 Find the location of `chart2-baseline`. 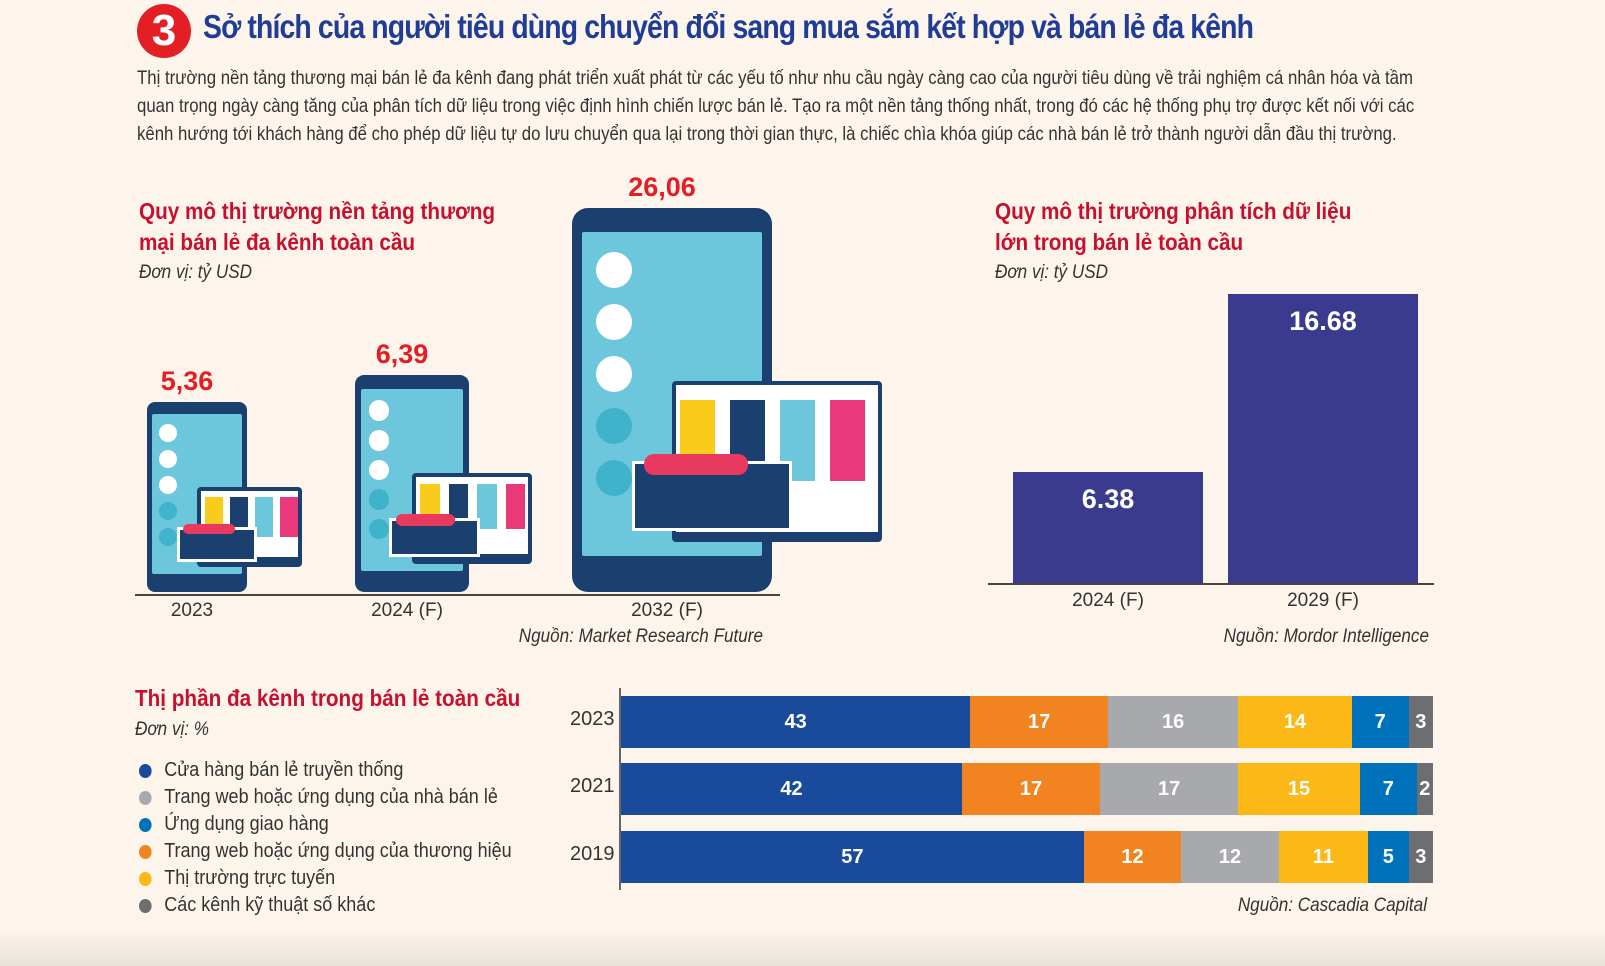

chart2-baseline is located at coordinates (1211, 584).